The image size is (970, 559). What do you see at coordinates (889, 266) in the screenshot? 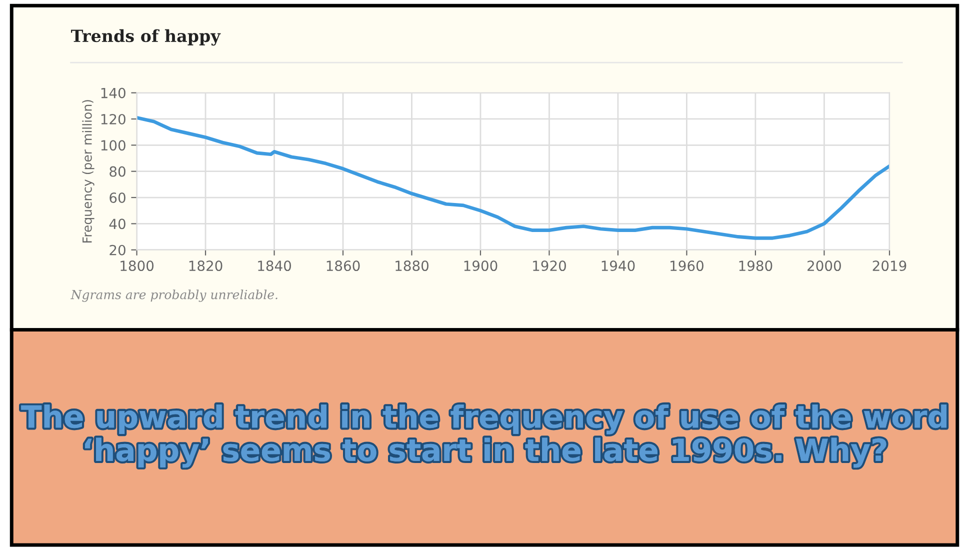
I see `x-tick-label: 2019` at bounding box center [889, 266].